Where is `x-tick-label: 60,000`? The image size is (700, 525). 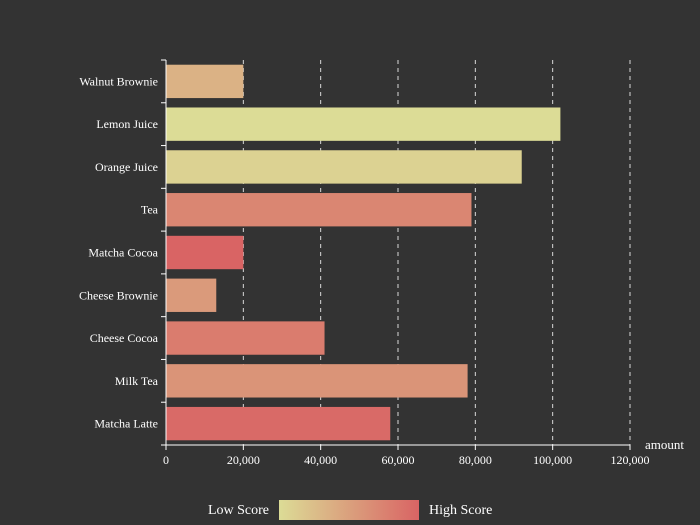 x-tick-label: 60,000 is located at coordinates (398, 460).